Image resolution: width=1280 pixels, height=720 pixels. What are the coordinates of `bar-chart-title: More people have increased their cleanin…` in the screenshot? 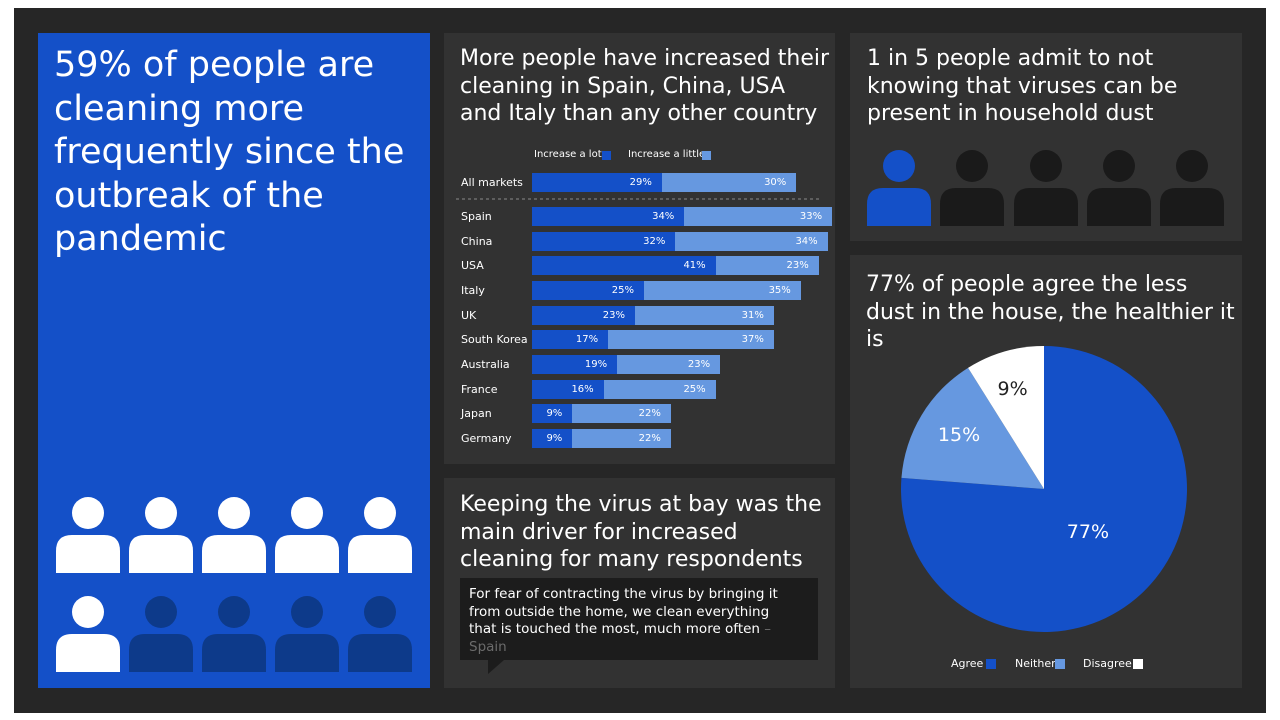 It's located at (645, 86).